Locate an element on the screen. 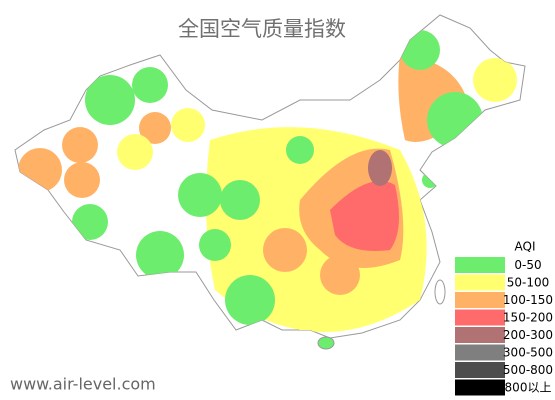  watermark: www.air-level.com is located at coordinates (83, 384).